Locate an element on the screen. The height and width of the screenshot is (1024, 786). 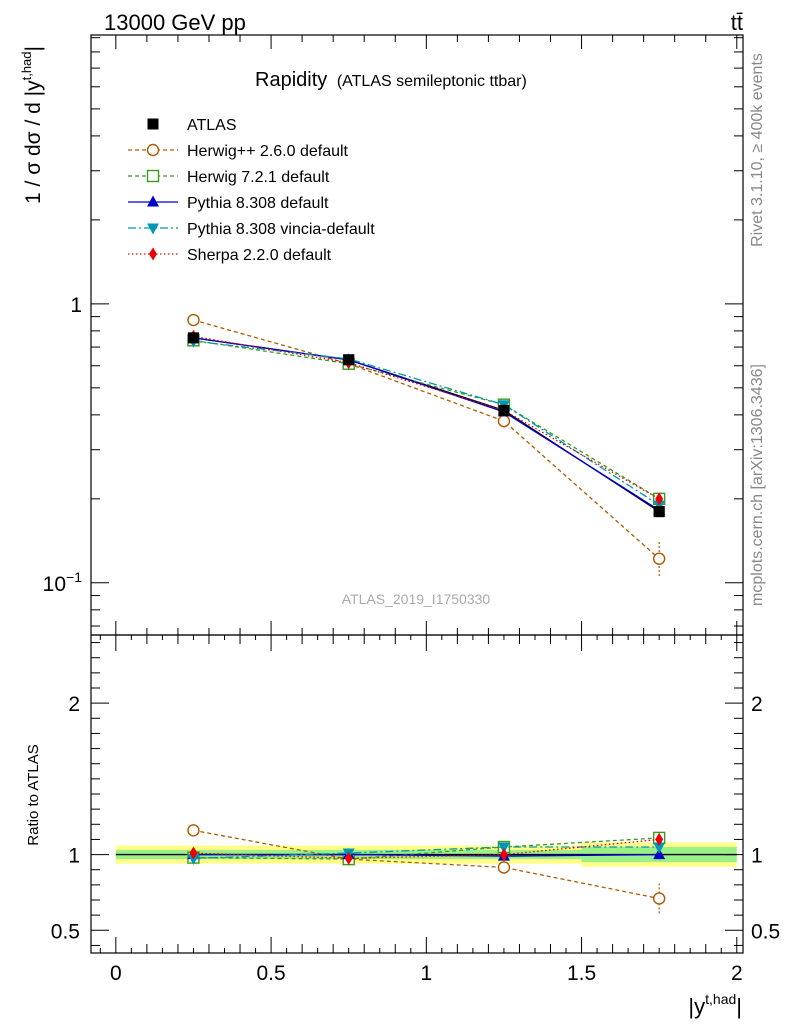
x-axis-label-text: |y is located at coordinates (696, 1006).